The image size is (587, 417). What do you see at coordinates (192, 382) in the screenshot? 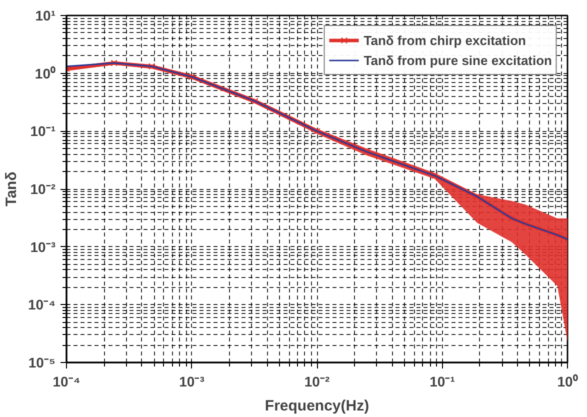
I see `x-tick-label: 10⁻³` at bounding box center [192, 382].